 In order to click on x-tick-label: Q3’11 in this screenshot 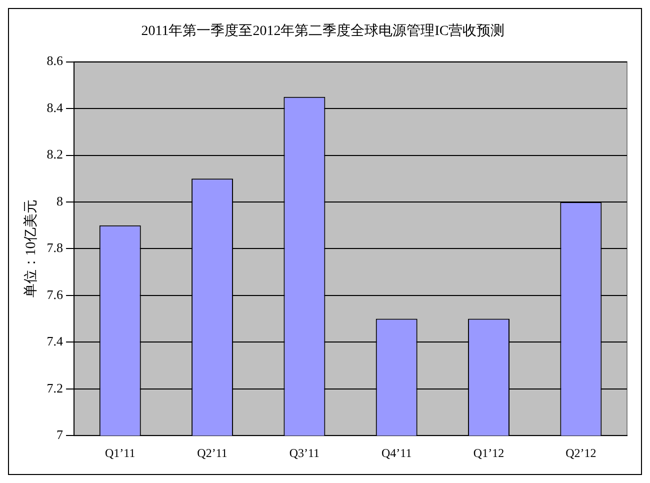, I will do `click(304, 453)`.